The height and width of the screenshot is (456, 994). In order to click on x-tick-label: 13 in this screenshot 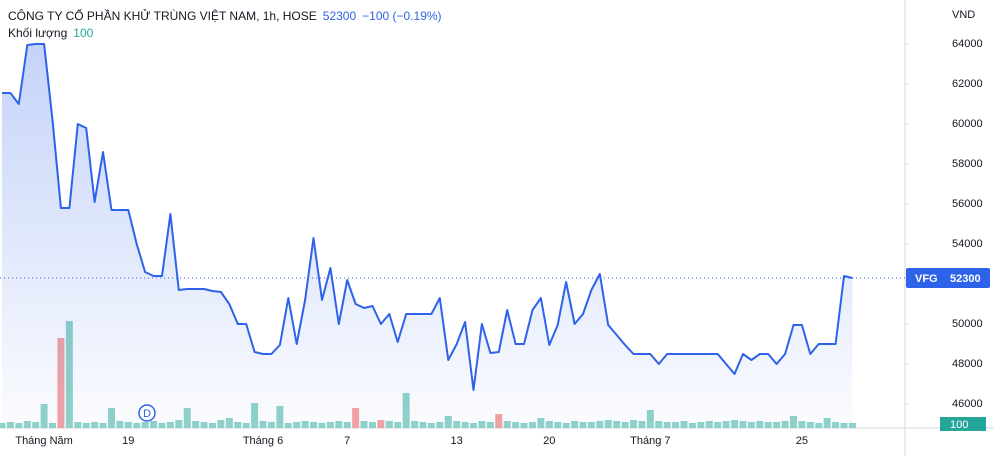, I will do `click(457, 441)`.